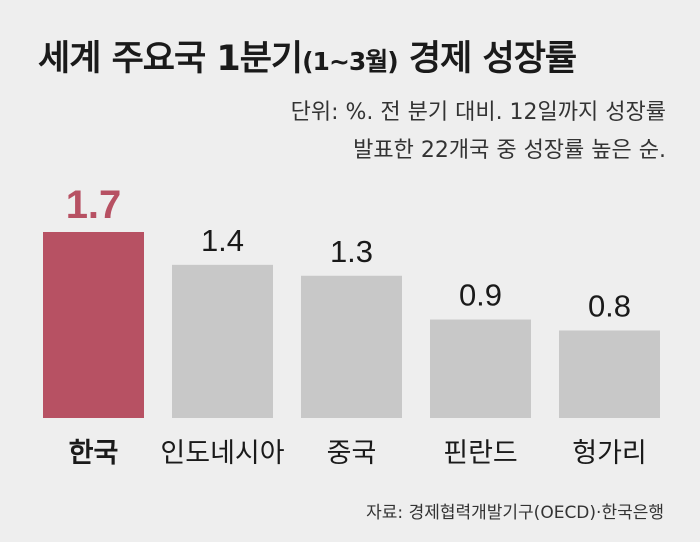  What do you see at coordinates (515, 513) in the screenshot?
I see `source-note: 자료: 경제협력개발기구(OECD)·한국은행` at bounding box center [515, 513].